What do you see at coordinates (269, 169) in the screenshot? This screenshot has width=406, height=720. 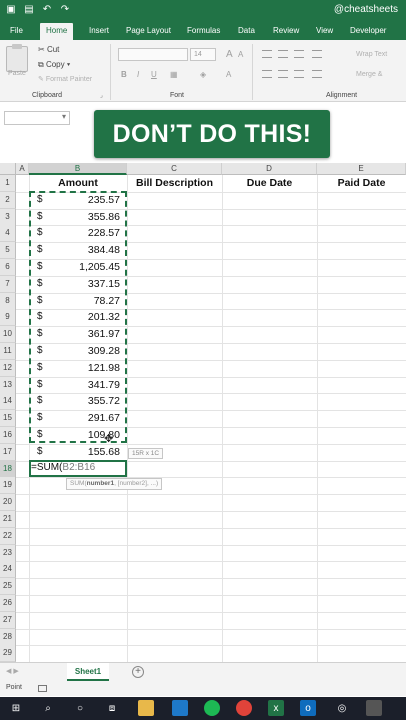 I see `column-header-d: D` at bounding box center [269, 169].